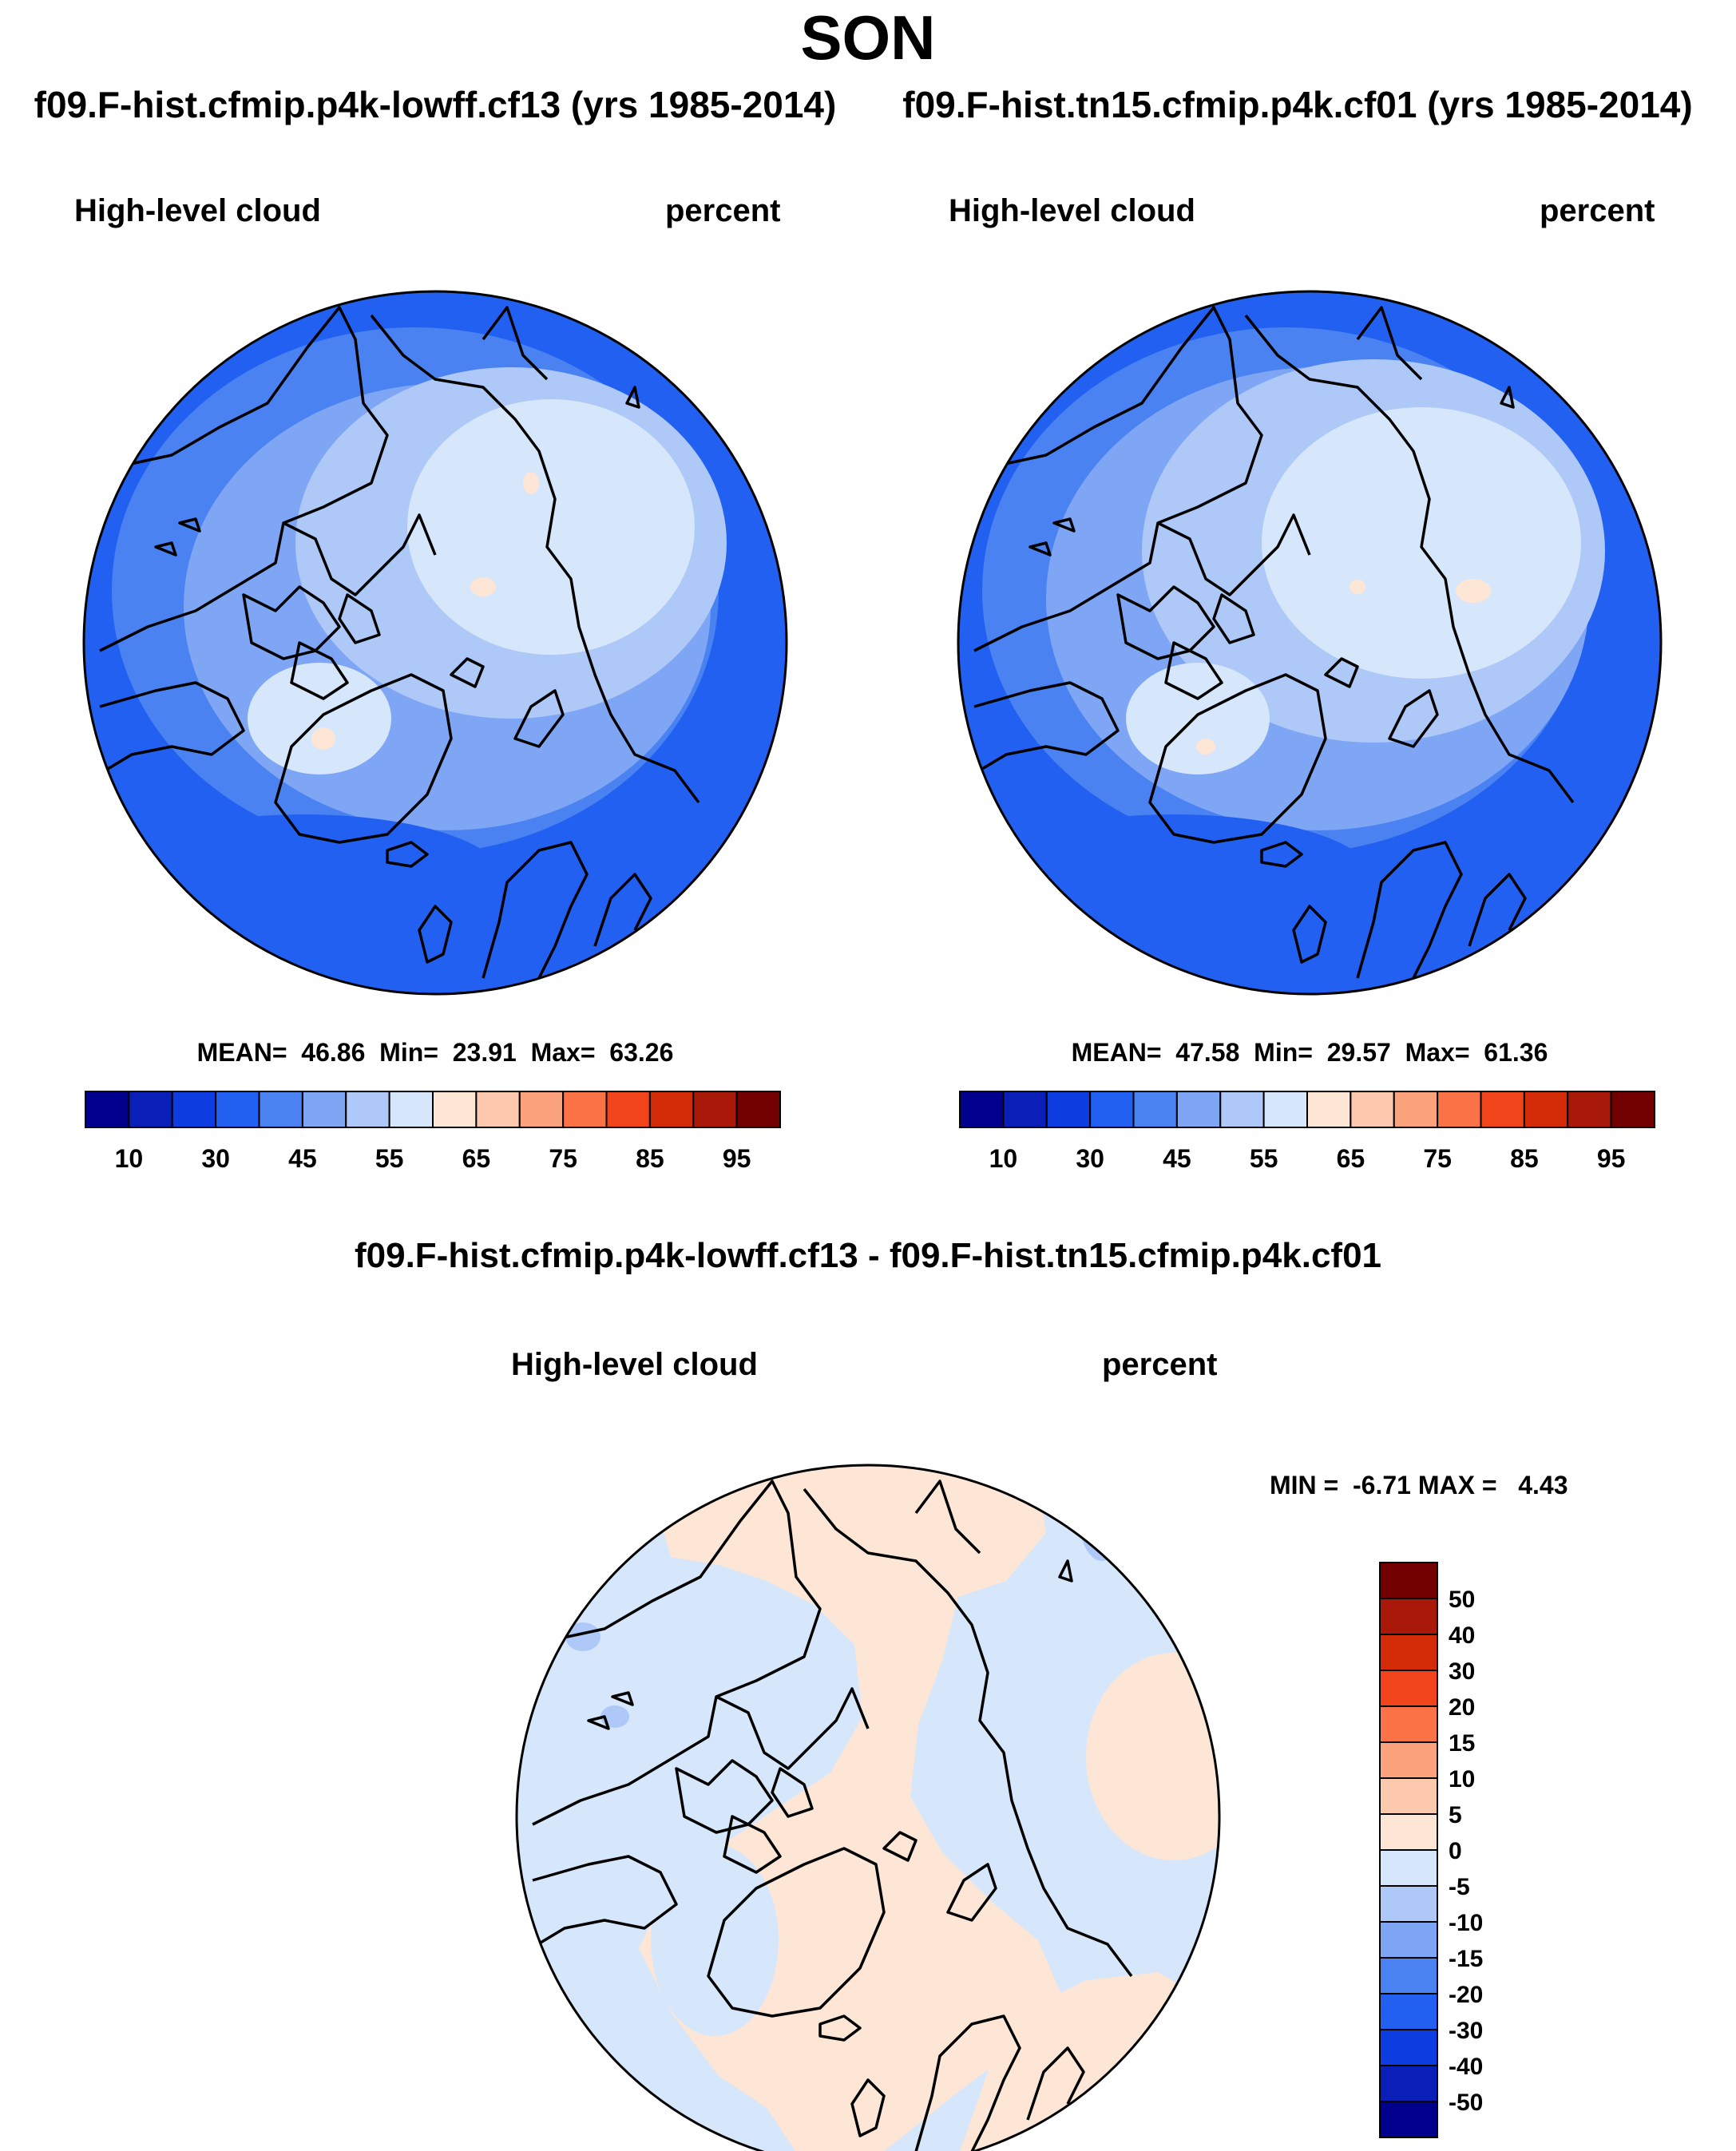 Image resolution: width=1736 pixels, height=2151 pixels. What do you see at coordinates (1466, 1923) in the screenshot?
I see `diff-colorbar-tick-label: -10` at bounding box center [1466, 1923].